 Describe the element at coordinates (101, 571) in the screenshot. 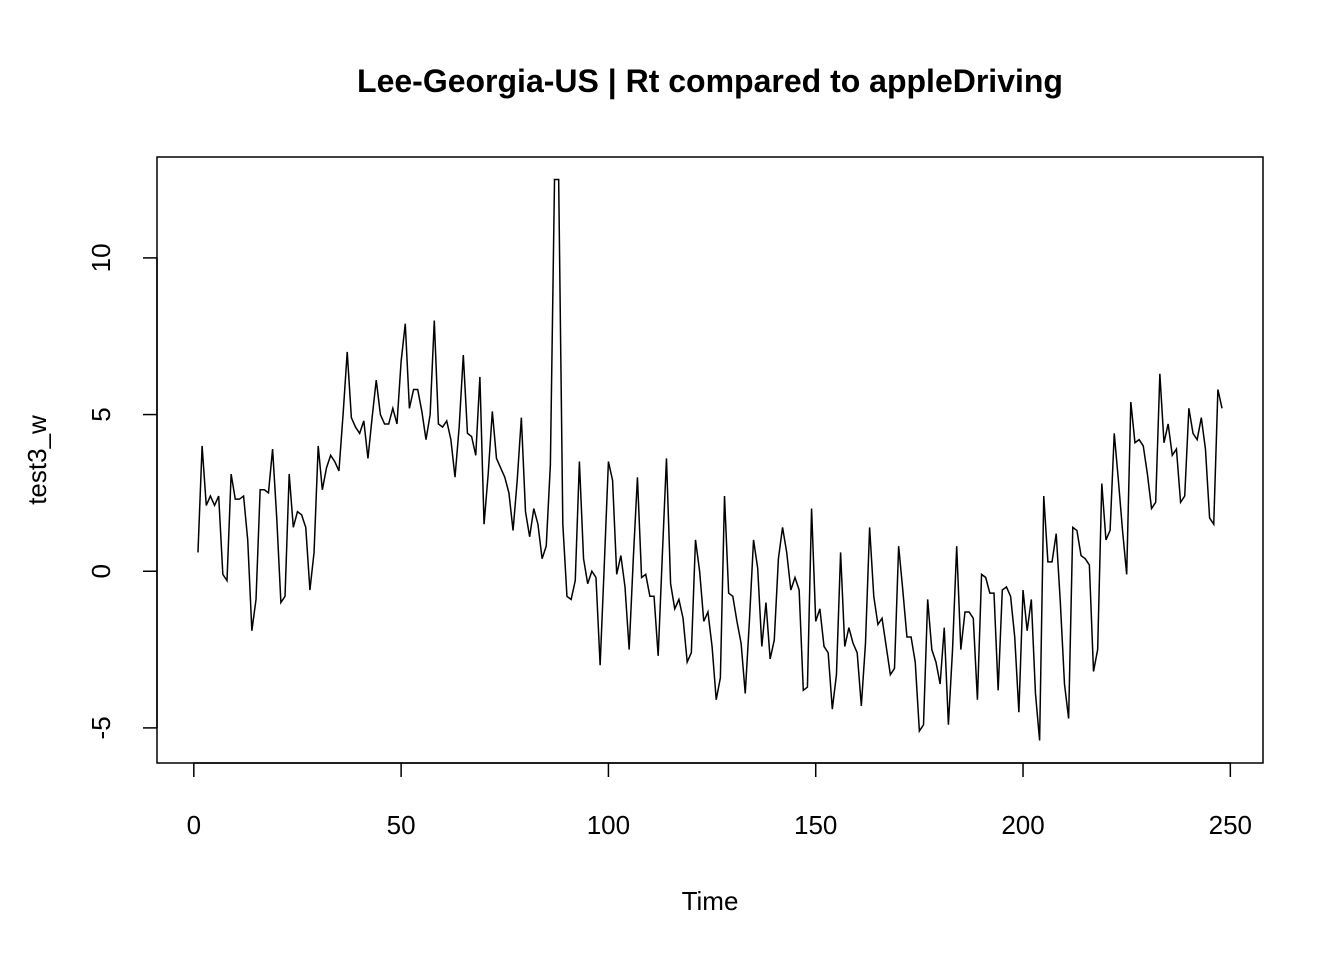

I see `y-tick-label: 0` at that location.